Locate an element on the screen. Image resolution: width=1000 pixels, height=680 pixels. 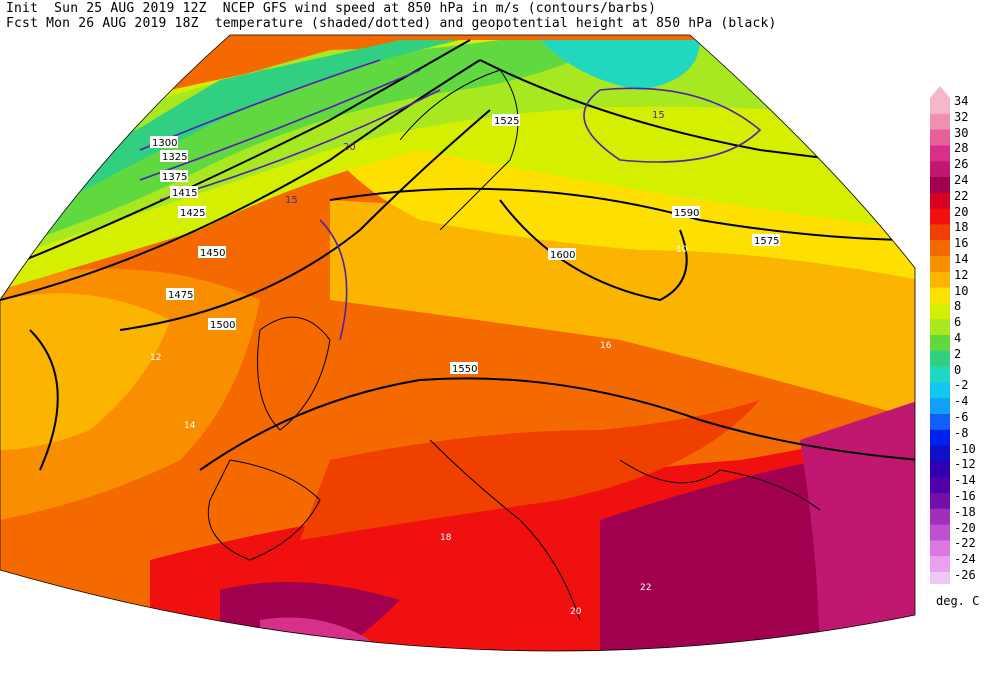
legend-label: -22 is located at coordinates (965, 543).